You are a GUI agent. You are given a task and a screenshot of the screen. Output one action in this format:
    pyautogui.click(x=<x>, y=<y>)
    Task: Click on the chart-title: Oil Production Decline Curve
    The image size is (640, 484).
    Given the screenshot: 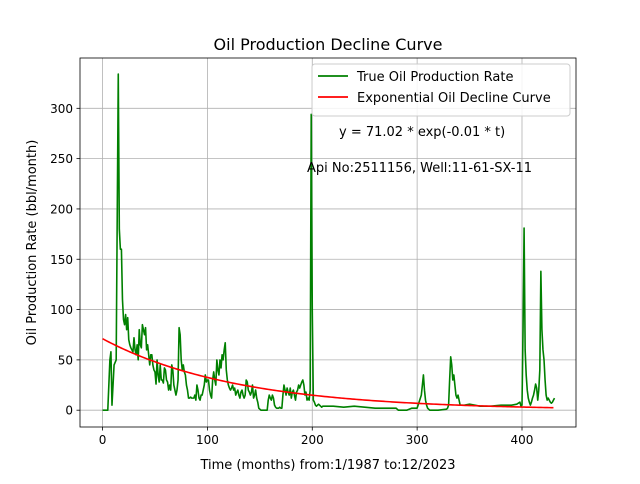 What is the action you would take?
    pyautogui.click(x=328, y=44)
    